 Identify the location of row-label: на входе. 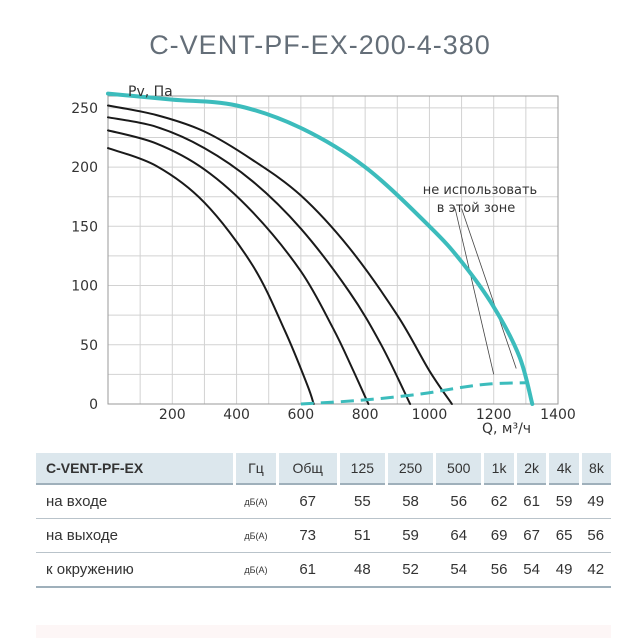
(135, 501).